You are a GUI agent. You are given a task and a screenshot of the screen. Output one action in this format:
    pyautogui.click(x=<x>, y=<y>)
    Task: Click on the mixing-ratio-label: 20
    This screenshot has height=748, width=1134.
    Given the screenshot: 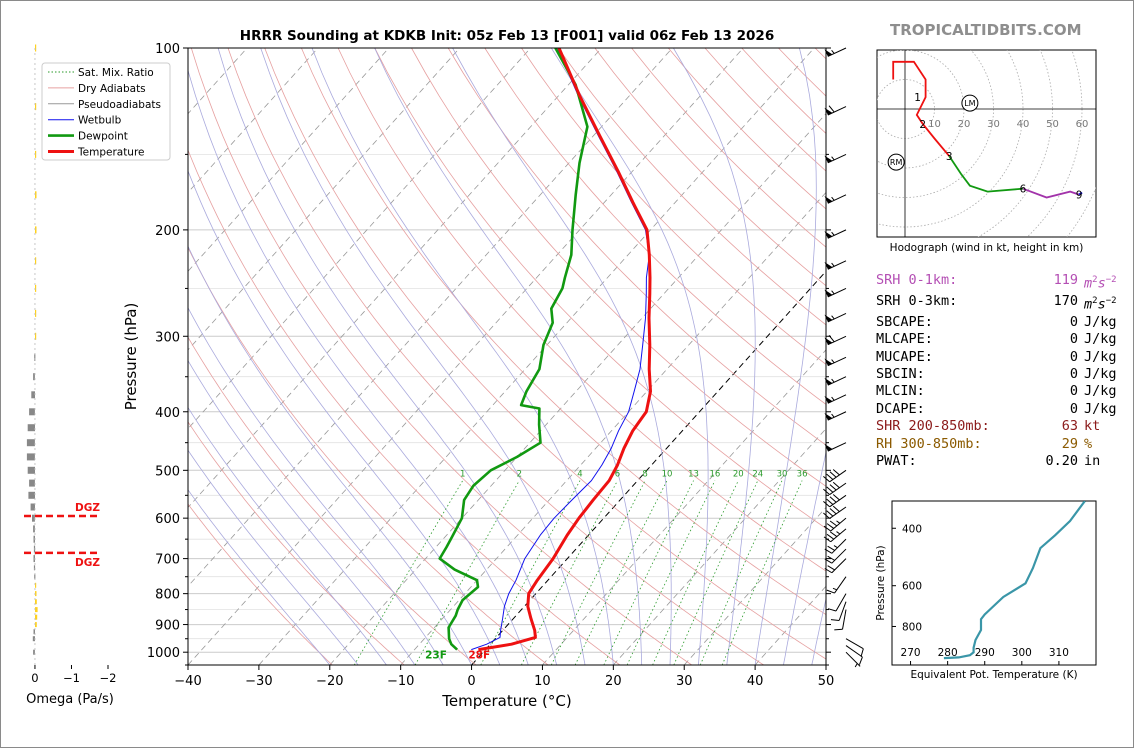 What is the action you would take?
    pyautogui.click(x=738, y=475)
    